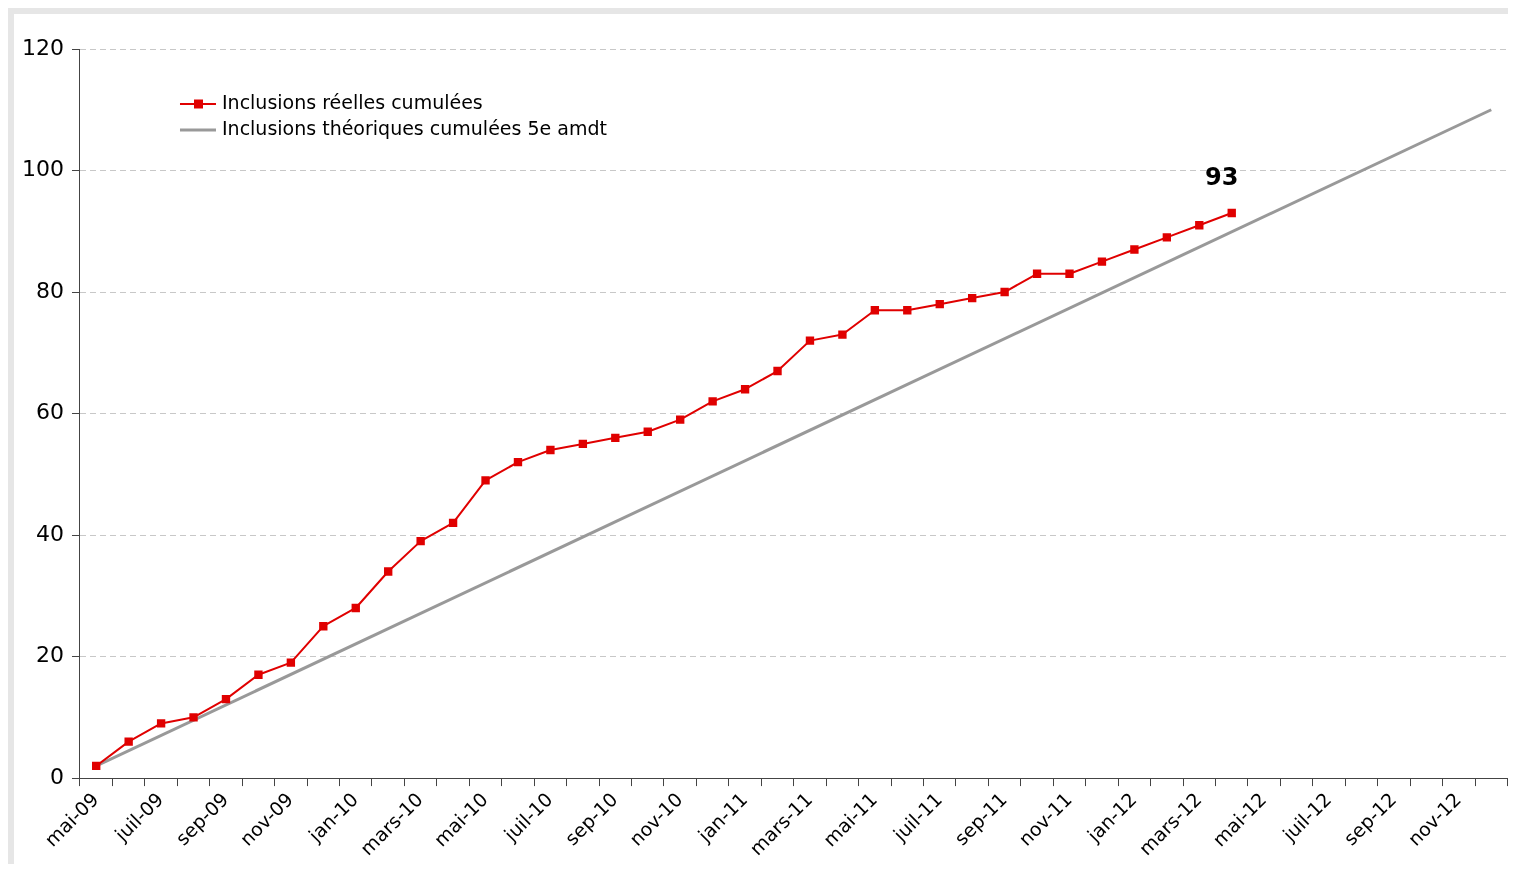 The width and height of the screenshot is (1516, 870). What do you see at coordinates (49, 290) in the screenshot?
I see `y-tick-label: 80` at bounding box center [49, 290].